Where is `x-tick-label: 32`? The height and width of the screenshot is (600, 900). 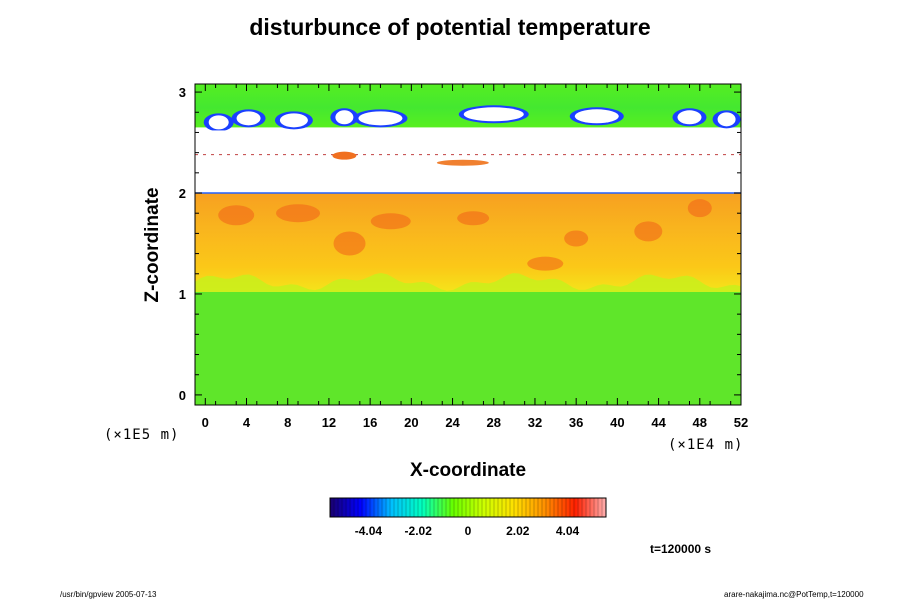
x-tick-label: 32 is located at coordinates (535, 422).